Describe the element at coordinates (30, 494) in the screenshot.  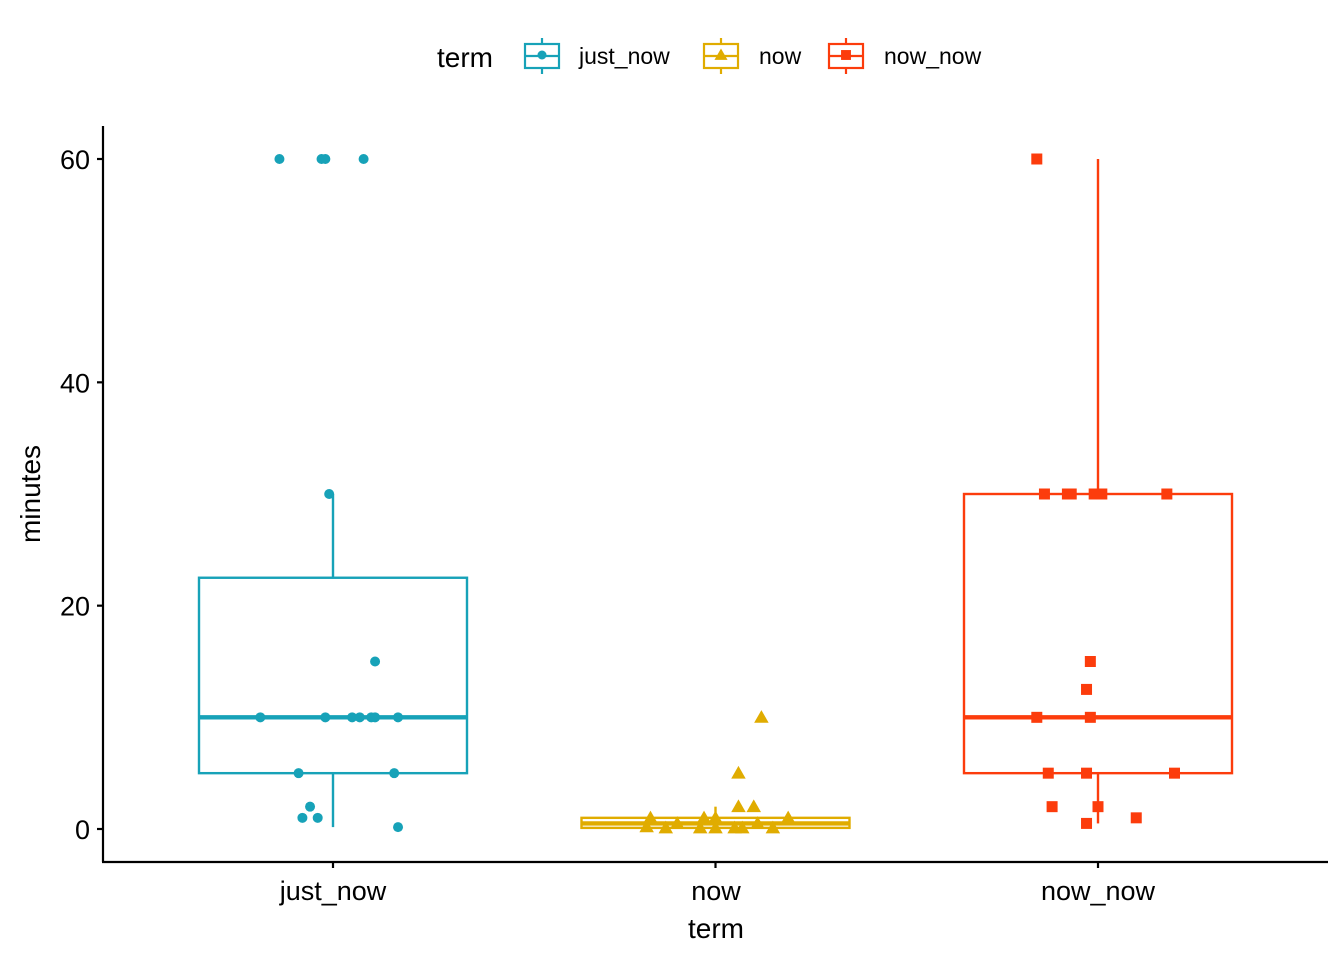
I see `y-axis-title: minutes` at that location.